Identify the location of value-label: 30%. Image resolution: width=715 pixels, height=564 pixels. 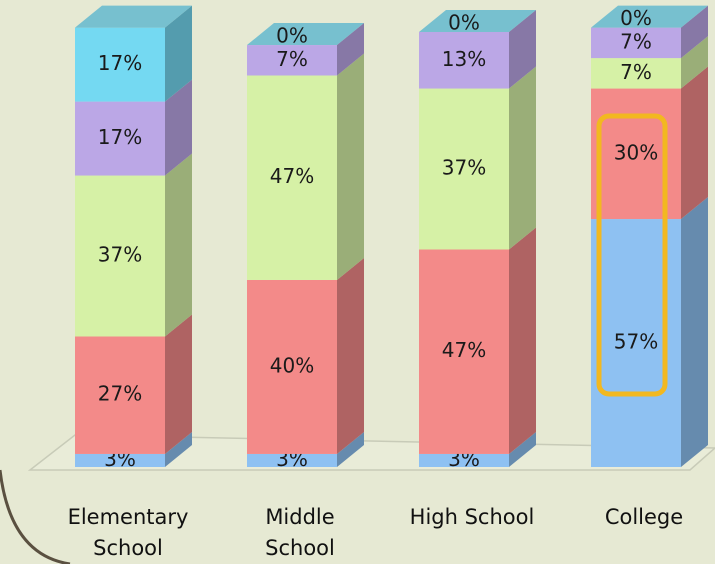
(636, 152).